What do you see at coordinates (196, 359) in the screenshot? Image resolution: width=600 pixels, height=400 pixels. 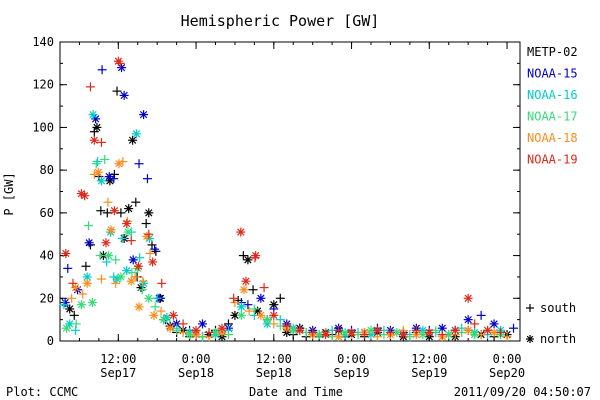 I see `x-tick-time-label: 0:00` at bounding box center [196, 359].